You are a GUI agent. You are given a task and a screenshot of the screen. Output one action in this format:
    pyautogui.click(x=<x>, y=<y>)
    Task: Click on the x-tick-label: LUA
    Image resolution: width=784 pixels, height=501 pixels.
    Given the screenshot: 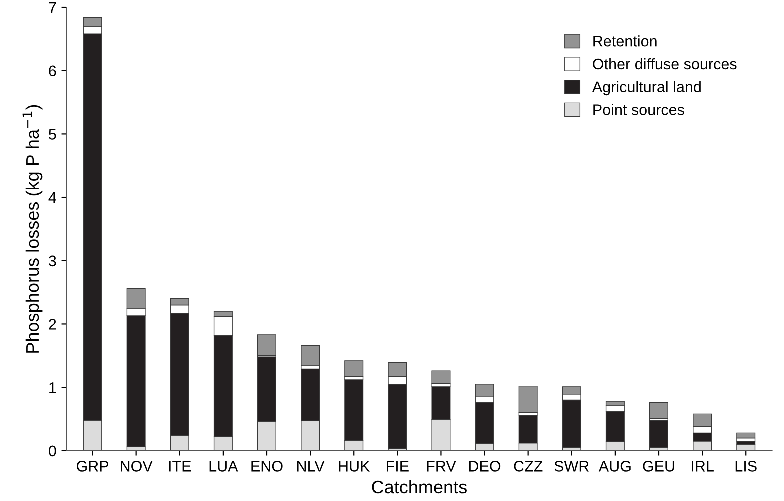 What is the action you would take?
    pyautogui.click(x=224, y=466)
    